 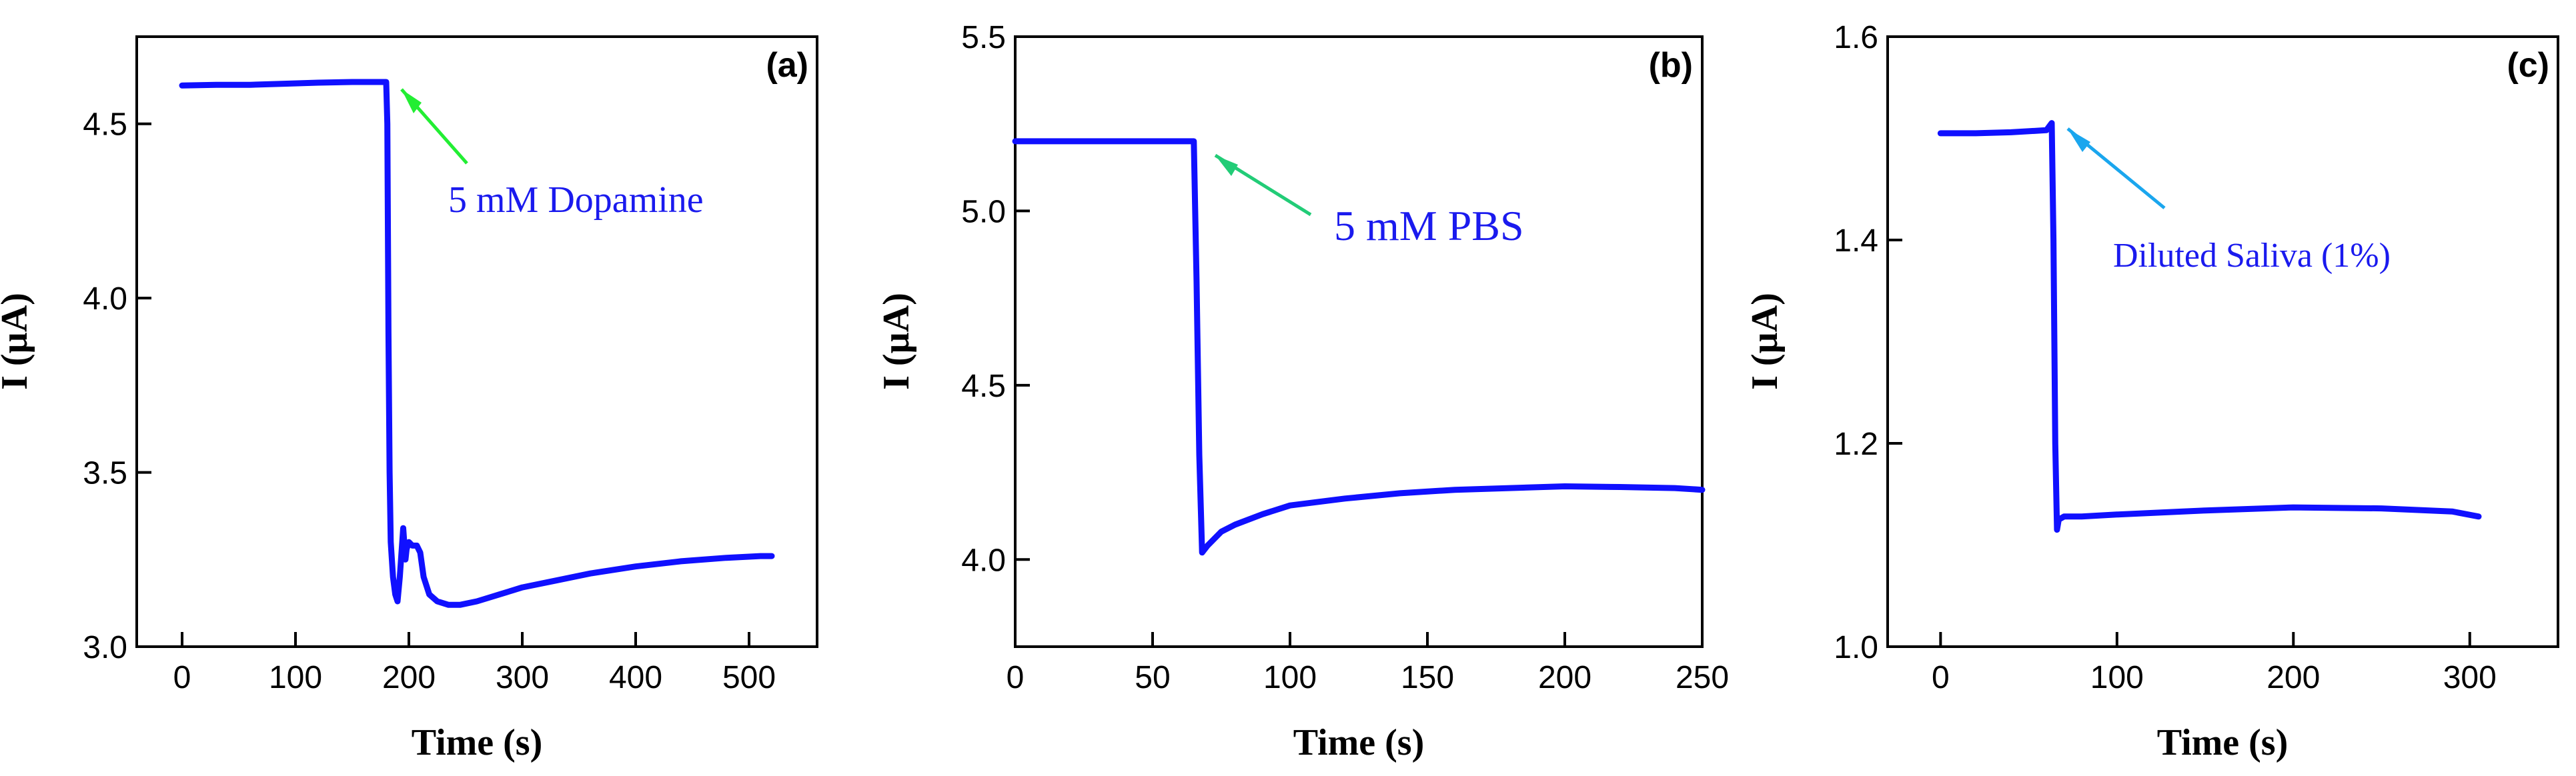 I want to click on x-tick-label: 400, so click(x=635, y=677).